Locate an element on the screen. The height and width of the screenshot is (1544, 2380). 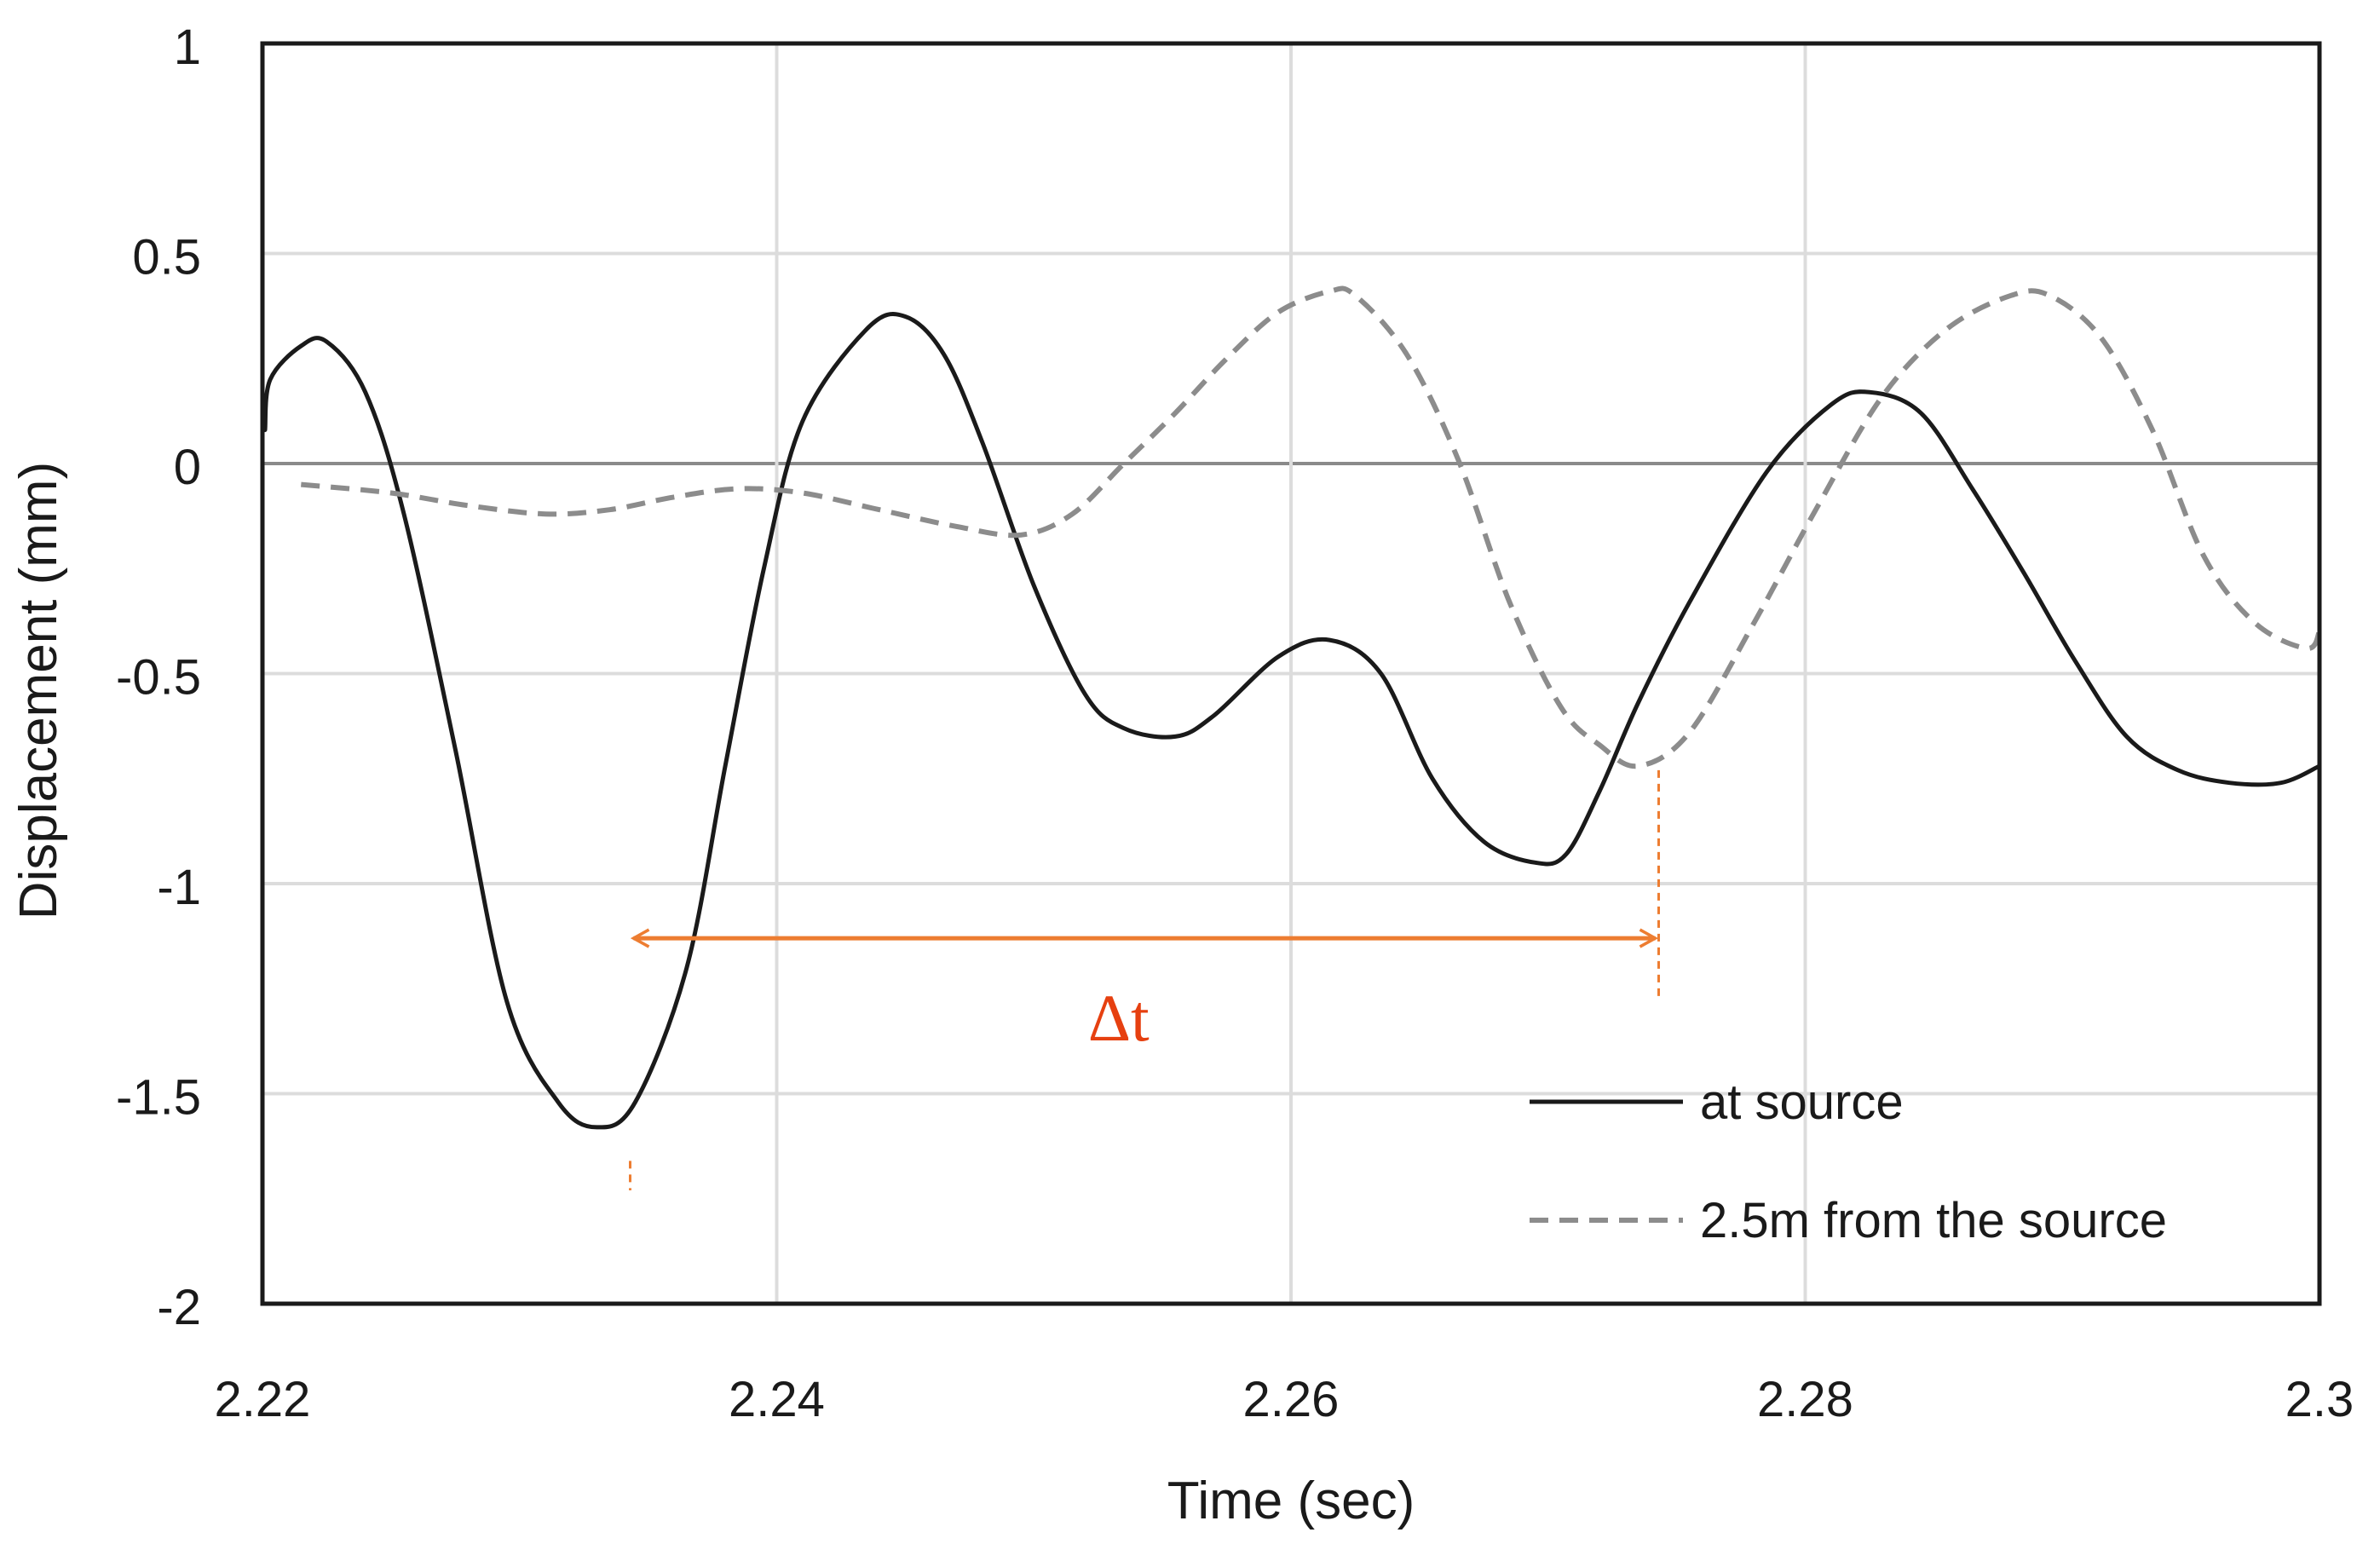
x-tick-label: 2.24 is located at coordinates (777, 1399).